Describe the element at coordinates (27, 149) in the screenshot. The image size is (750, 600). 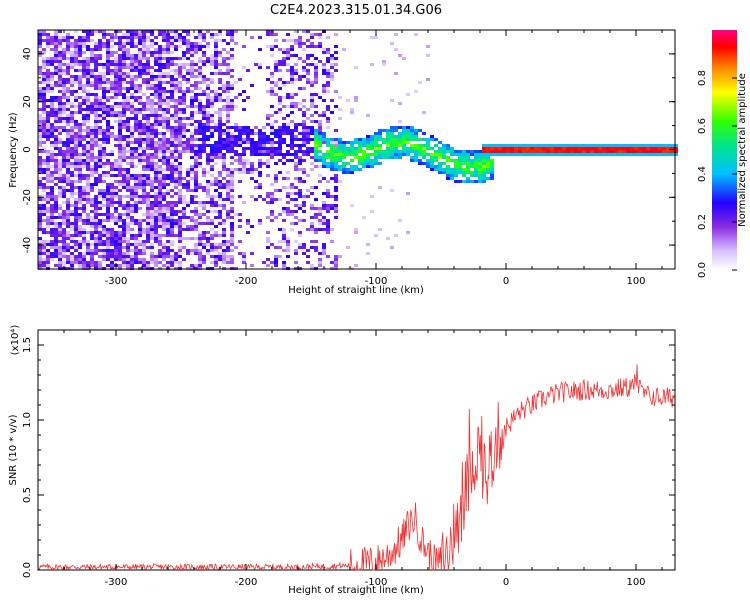
I see `y-tick-label: 0` at that location.